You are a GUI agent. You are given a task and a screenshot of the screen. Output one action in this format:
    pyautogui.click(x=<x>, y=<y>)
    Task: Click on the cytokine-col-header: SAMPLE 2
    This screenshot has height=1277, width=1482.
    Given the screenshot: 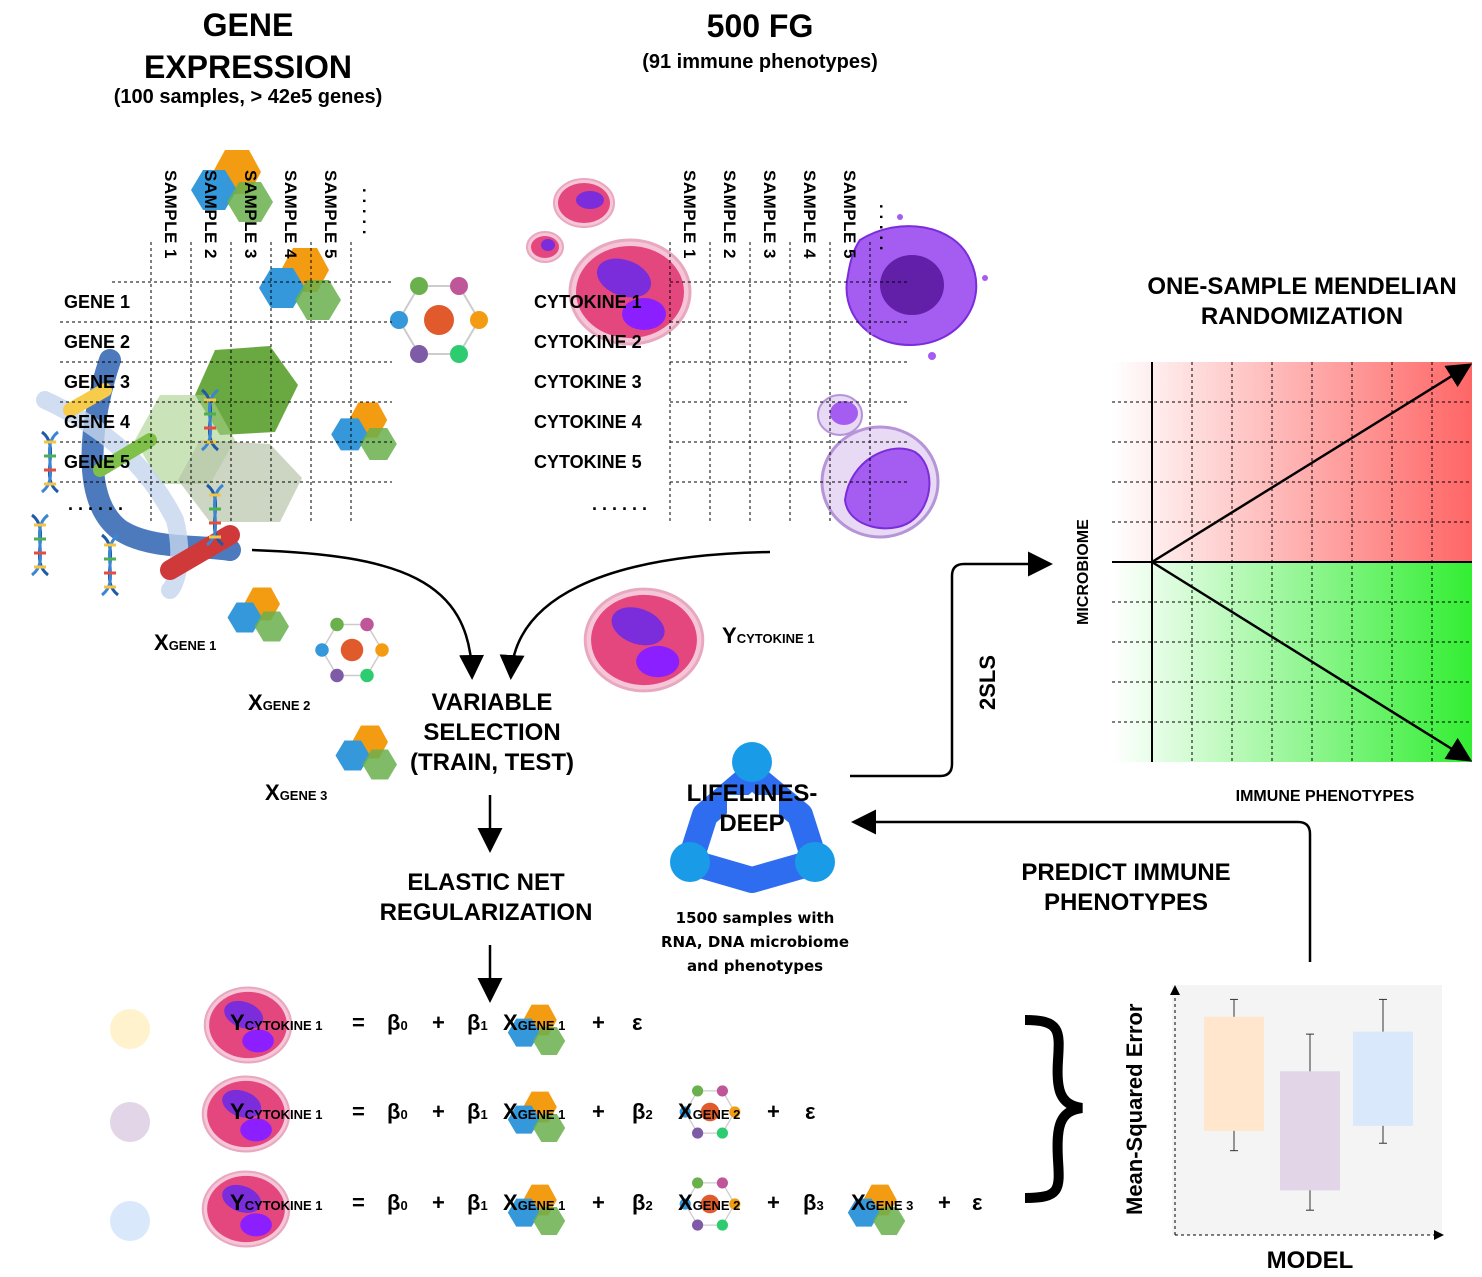 What is the action you would take?
    pyautogui.click(x=729, y=215)
    